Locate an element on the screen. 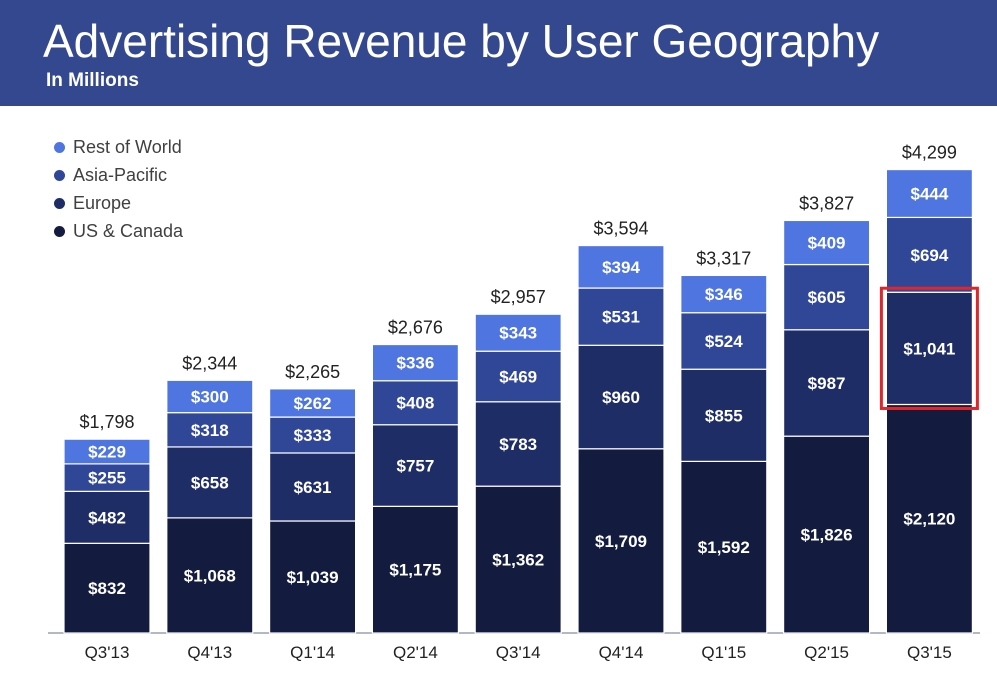  data-label: $1,039 is located at coordinates (313, 577).